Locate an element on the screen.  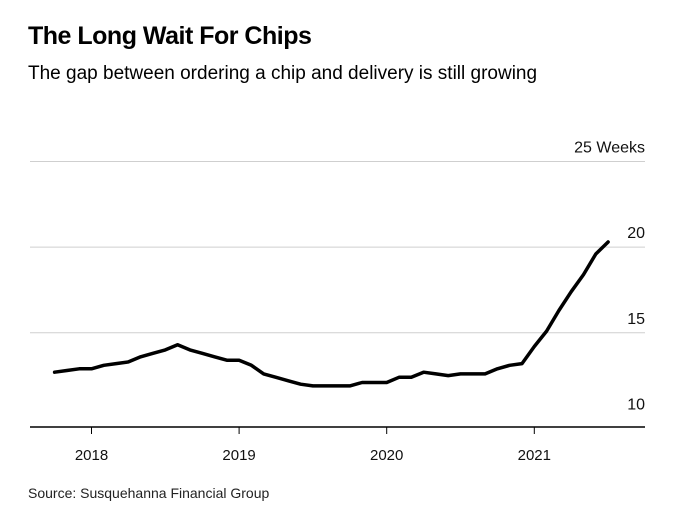
y-tick-label: 15 is located at coordinates (636, 319).